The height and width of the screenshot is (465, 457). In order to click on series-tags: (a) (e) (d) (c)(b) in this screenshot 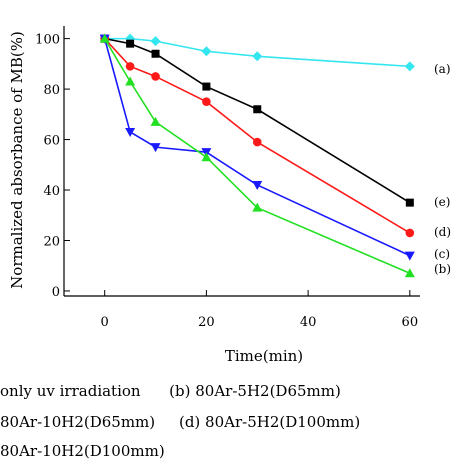, I will do `click(442, 169)`.